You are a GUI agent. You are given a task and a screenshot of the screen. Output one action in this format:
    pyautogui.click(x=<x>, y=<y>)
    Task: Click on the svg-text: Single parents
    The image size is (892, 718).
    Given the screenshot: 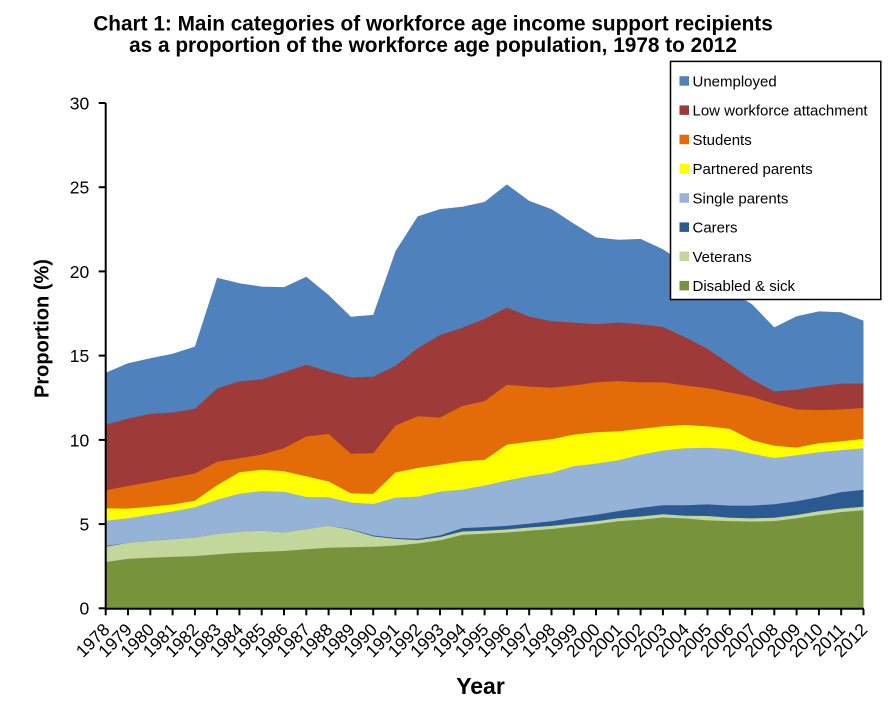 What is the action you would take?
    pyautogui.click(x=741, y=198)
    